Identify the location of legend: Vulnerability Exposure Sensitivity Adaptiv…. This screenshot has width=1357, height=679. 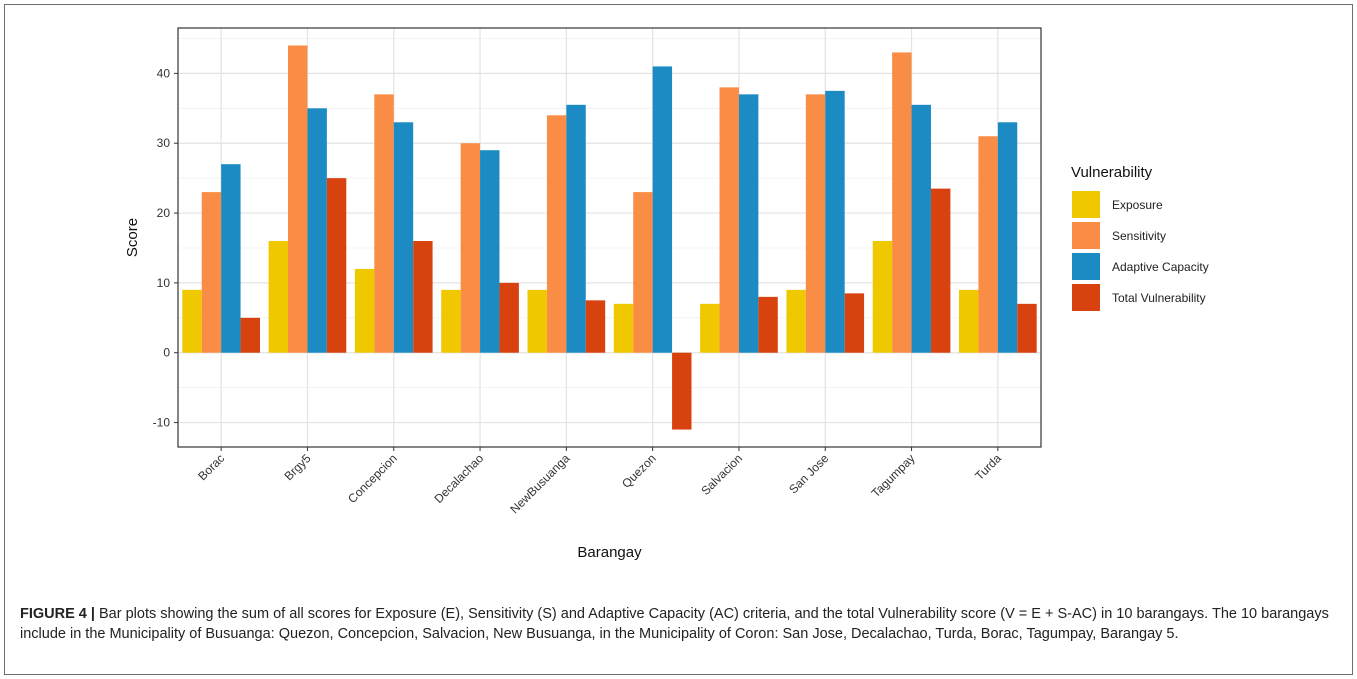
(1140, 237).